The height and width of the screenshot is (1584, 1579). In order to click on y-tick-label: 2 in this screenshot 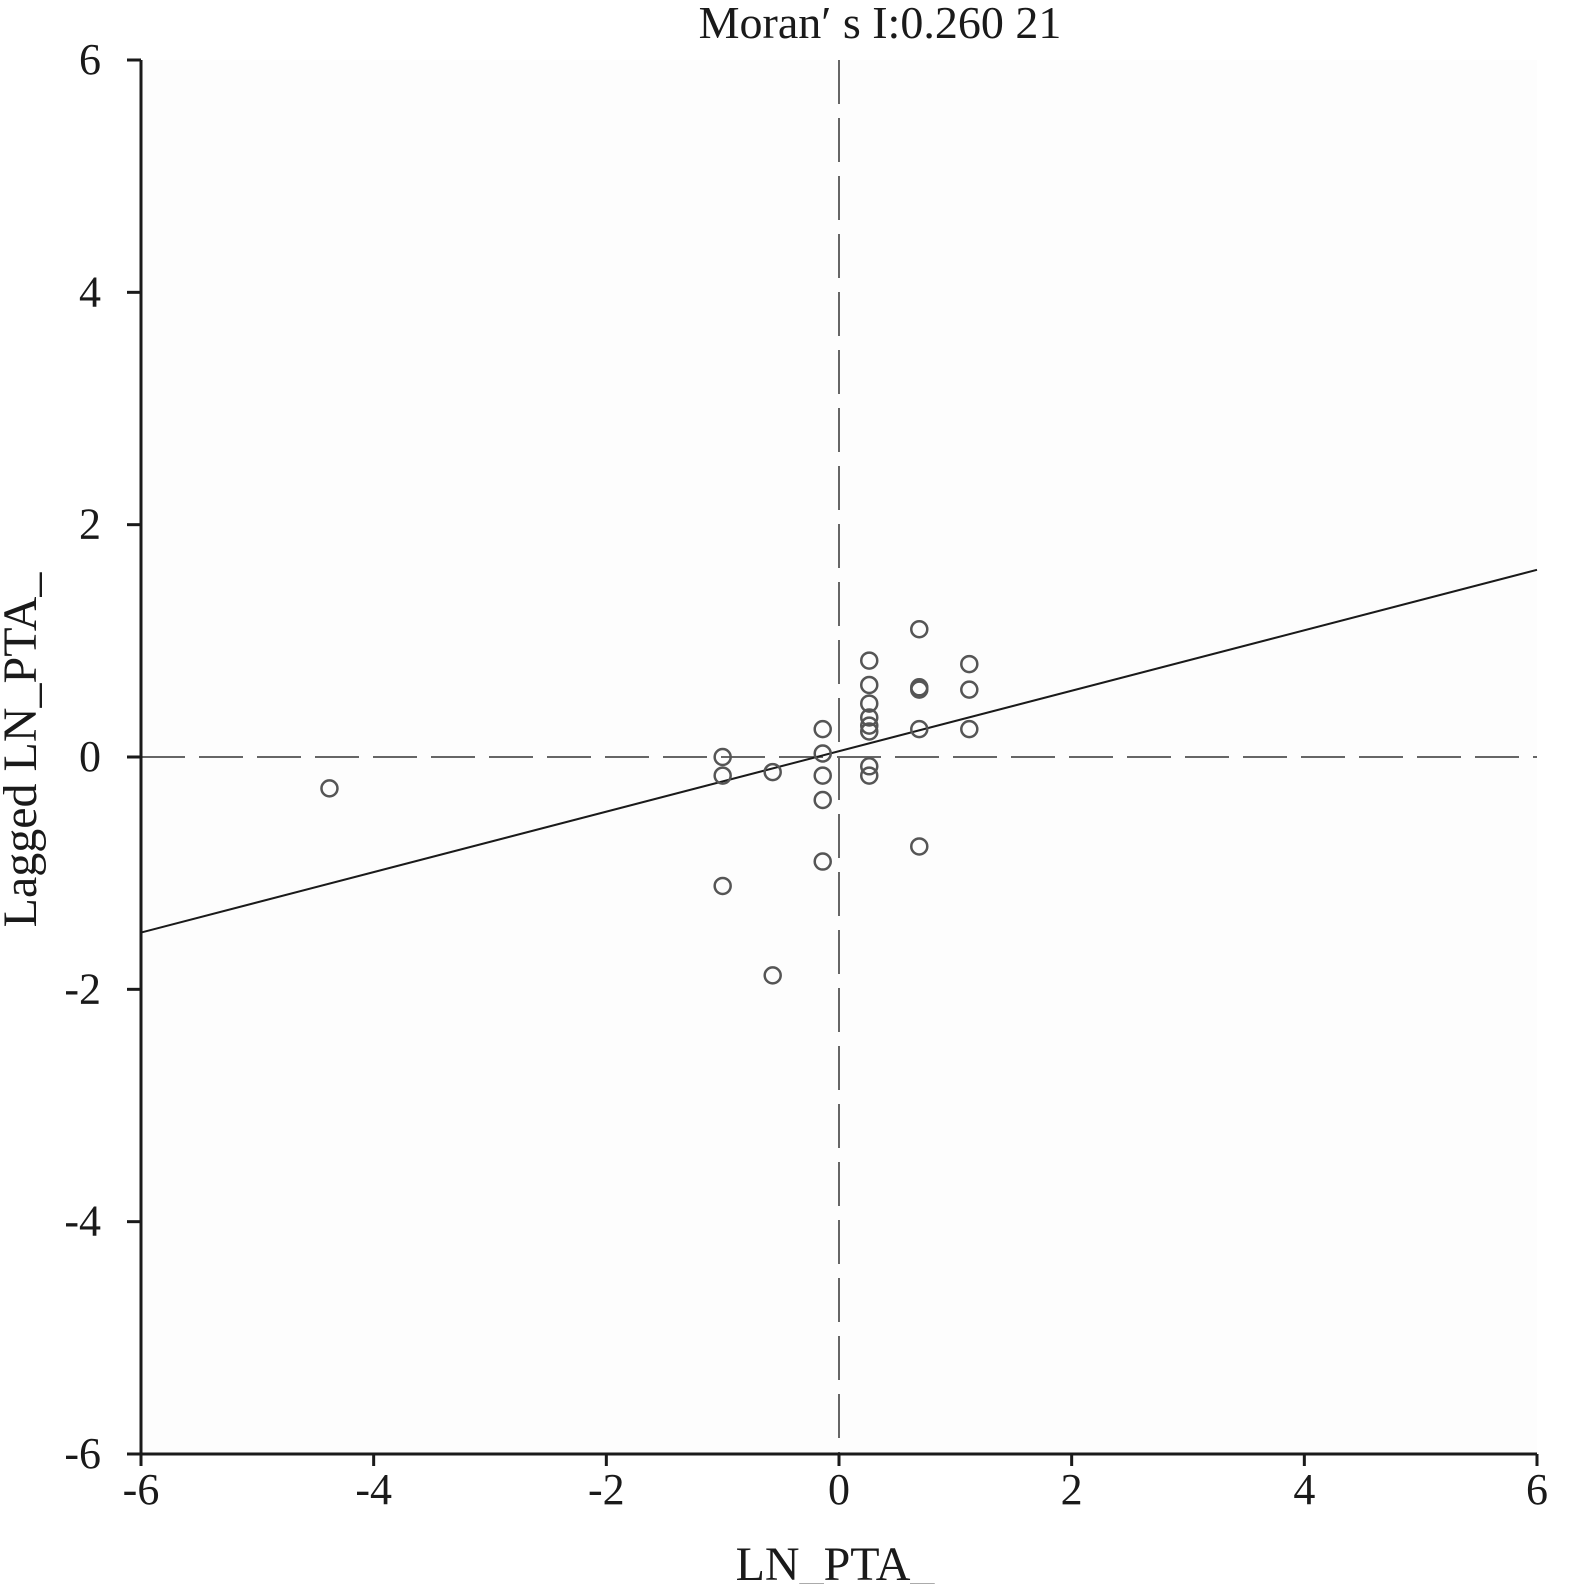, I will do `click(90, 524)`.